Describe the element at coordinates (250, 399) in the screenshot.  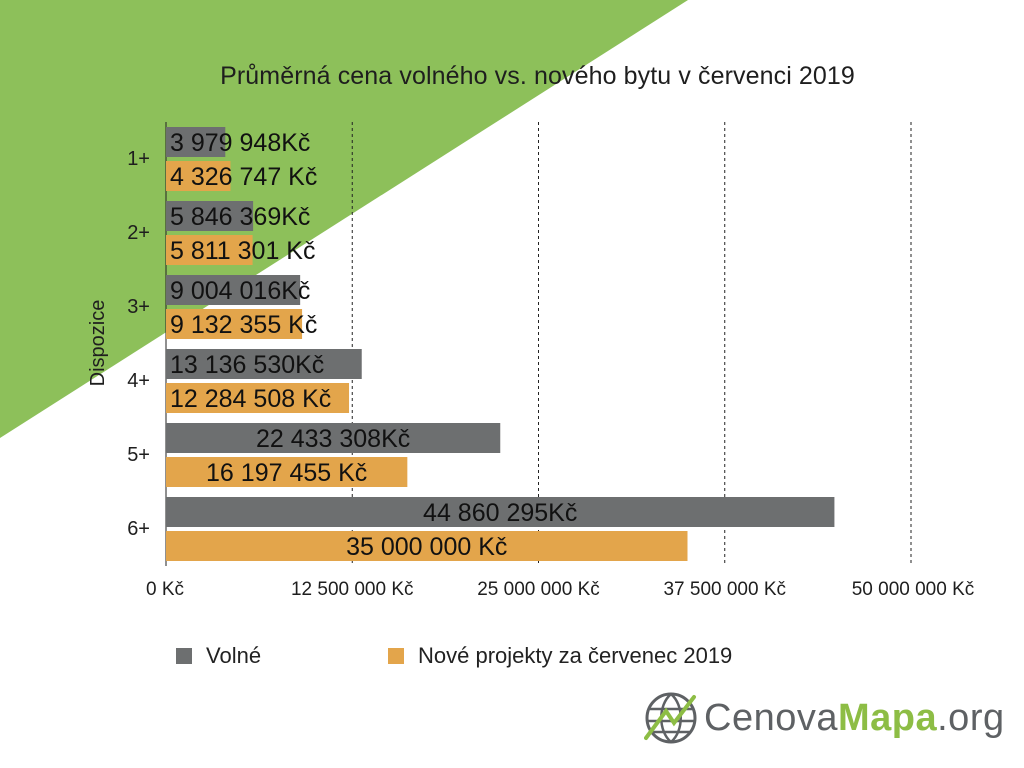
I see `data-label: 12 284 508 Kč` at that location.